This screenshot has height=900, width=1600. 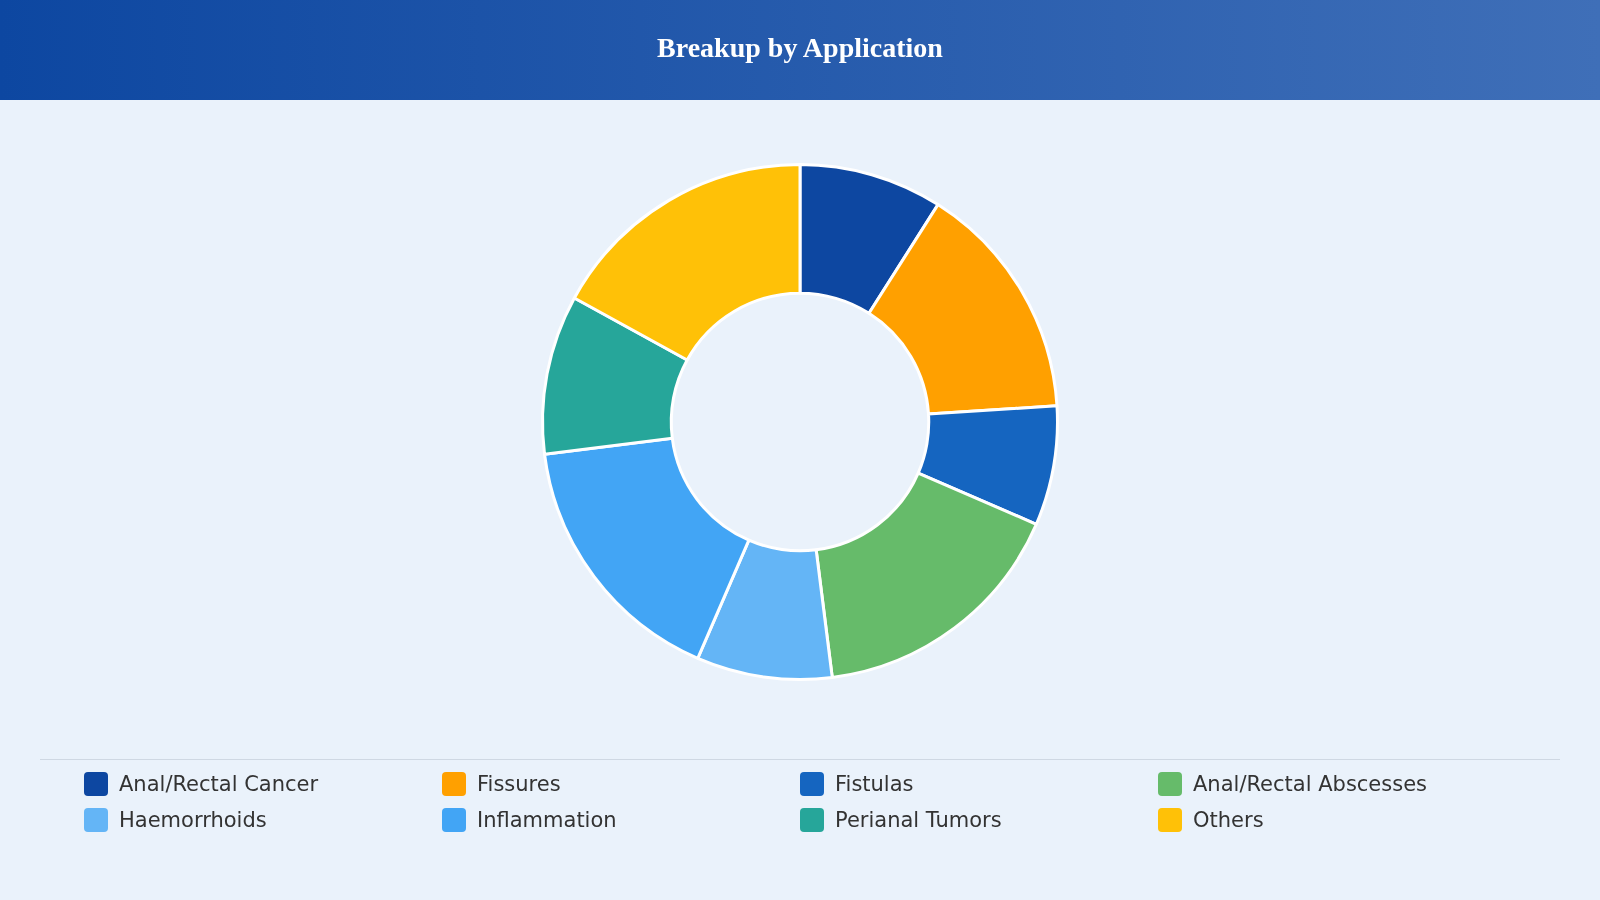 What do you see at coordinates (918, 820) in the screenshot?
I see `legend-label: Perianal Tumors` at bounding box center [918, 820].